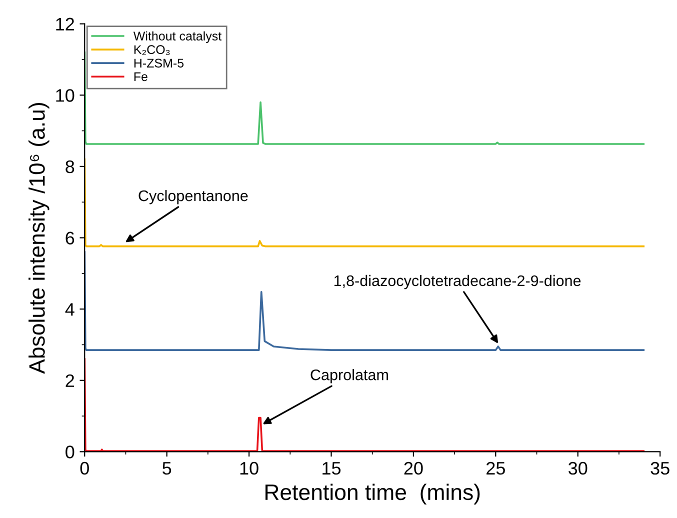 The image size is (677, 518). Describe the element at coordinates (331, 468) in the screenshot. I see `x-tick-label: 15` at that location.